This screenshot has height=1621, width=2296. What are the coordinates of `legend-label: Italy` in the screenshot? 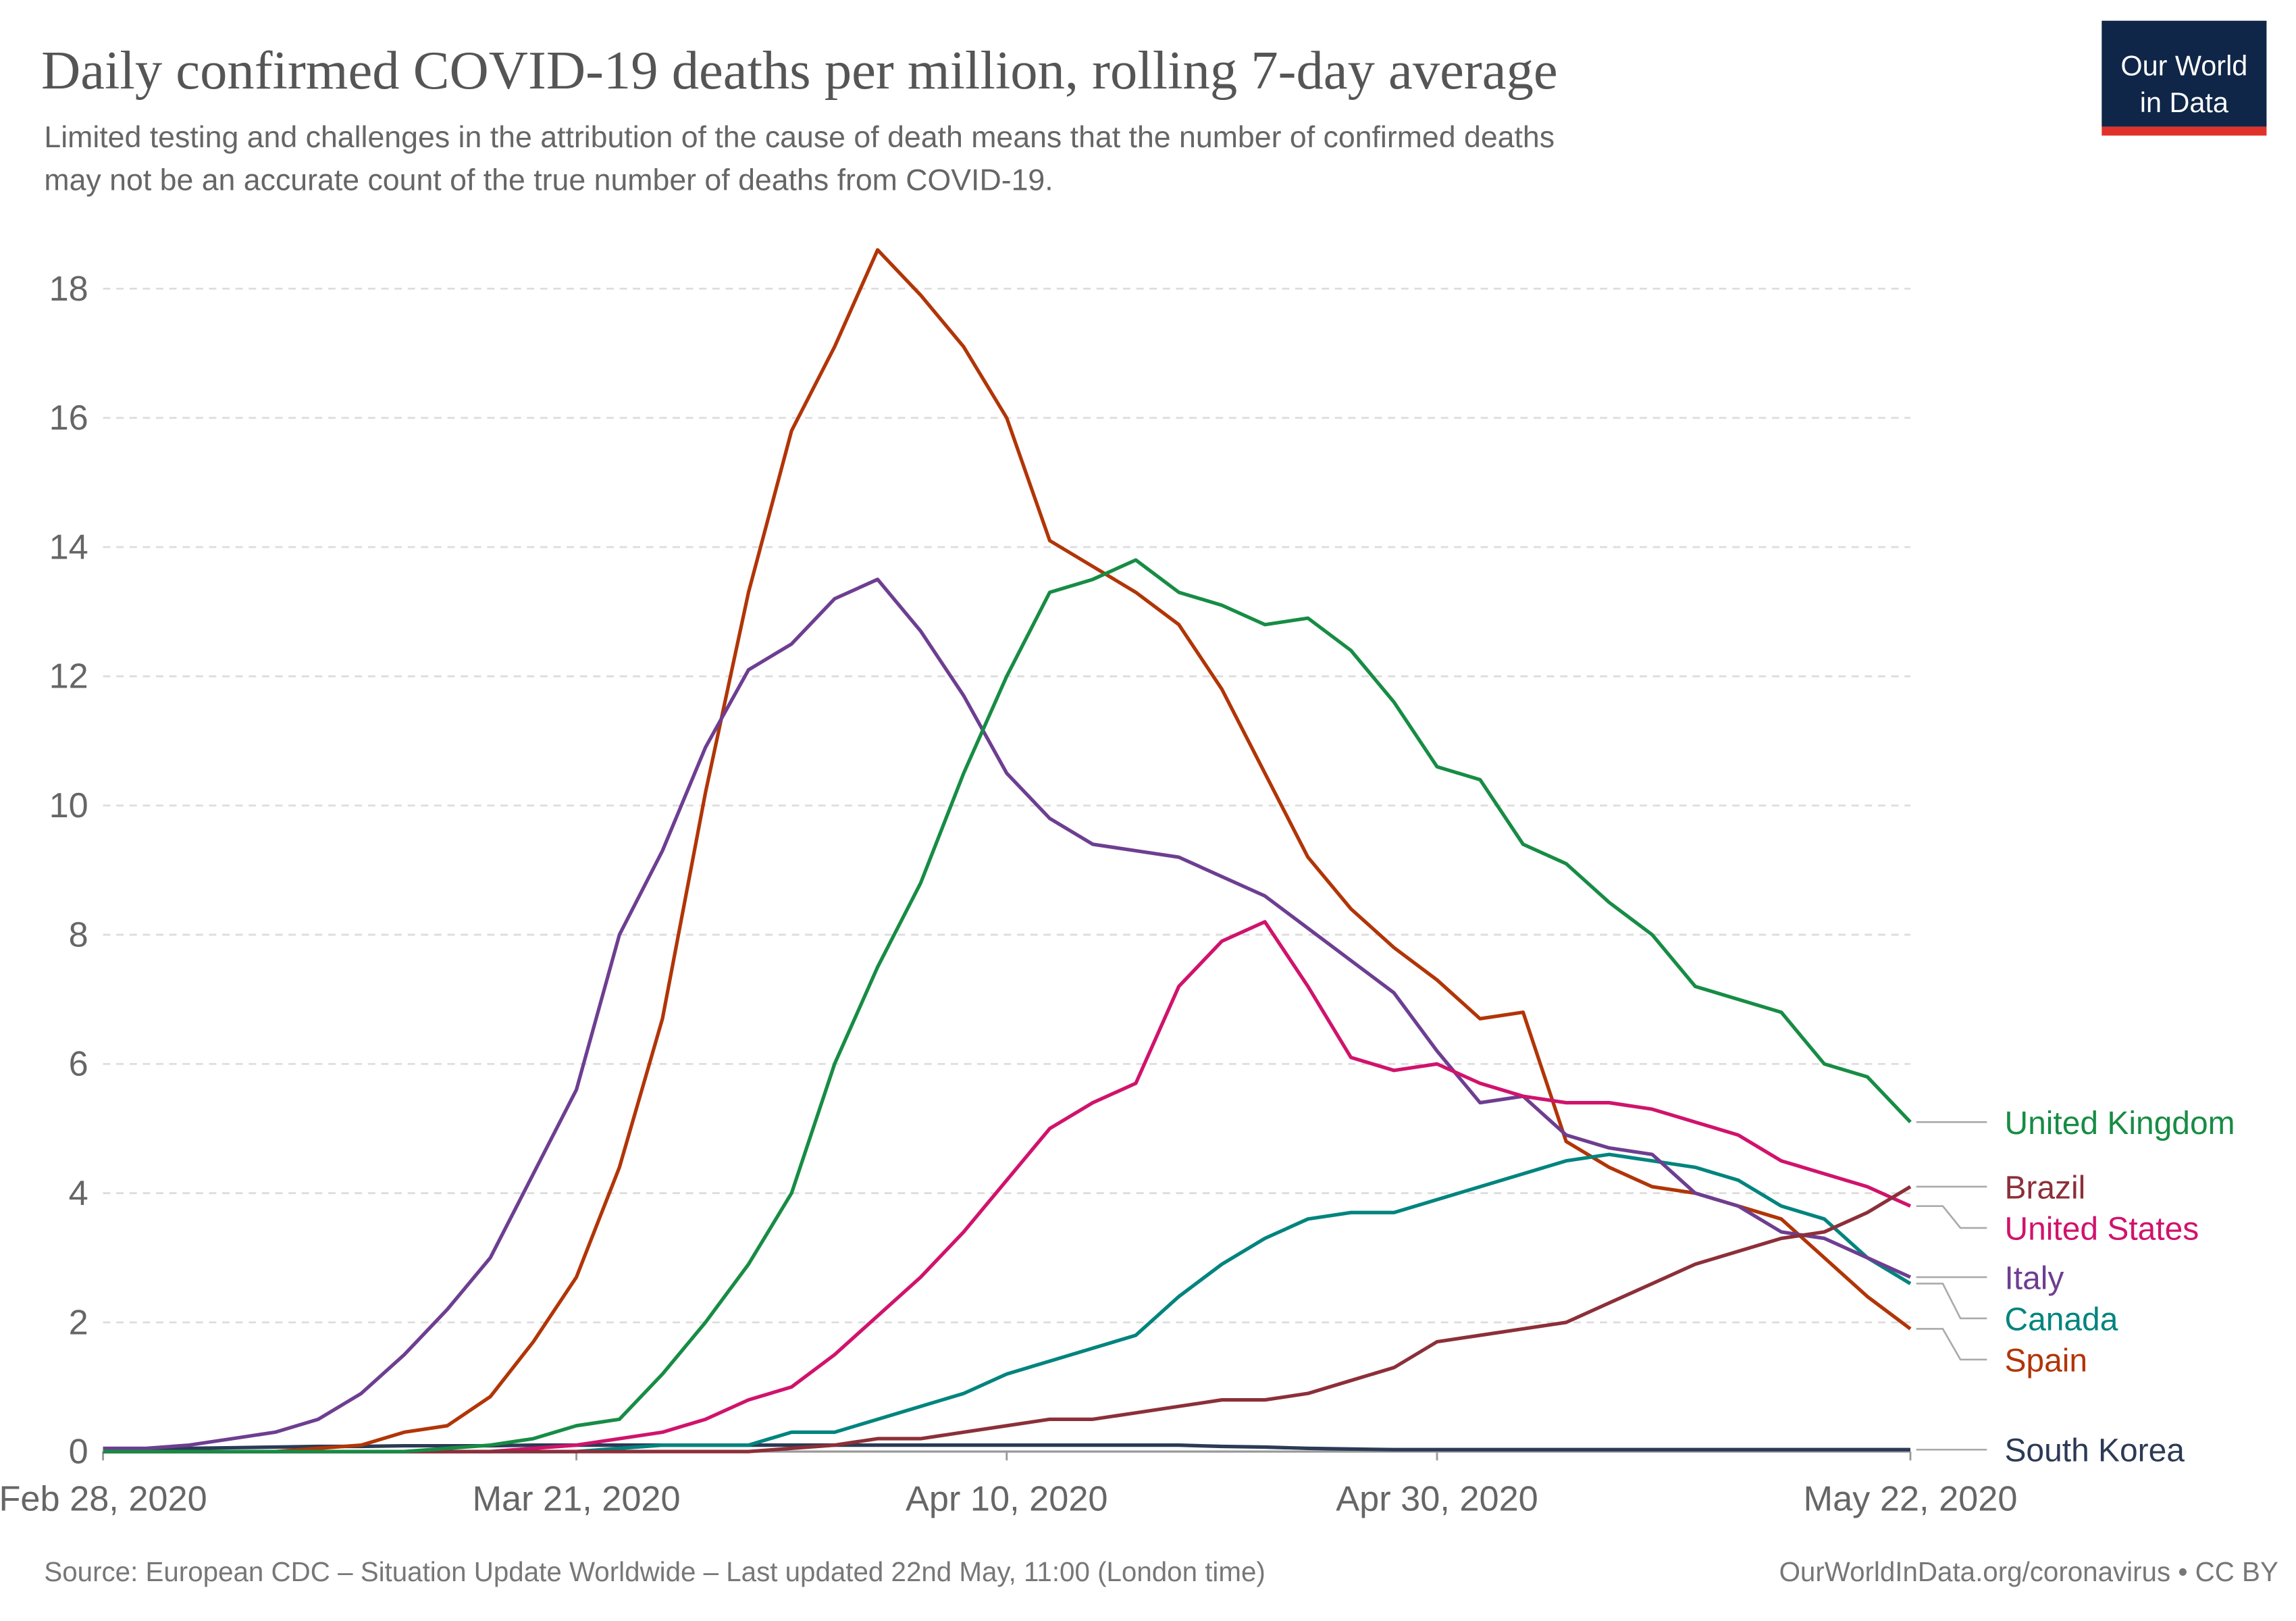 It's located at (2034, 1278).